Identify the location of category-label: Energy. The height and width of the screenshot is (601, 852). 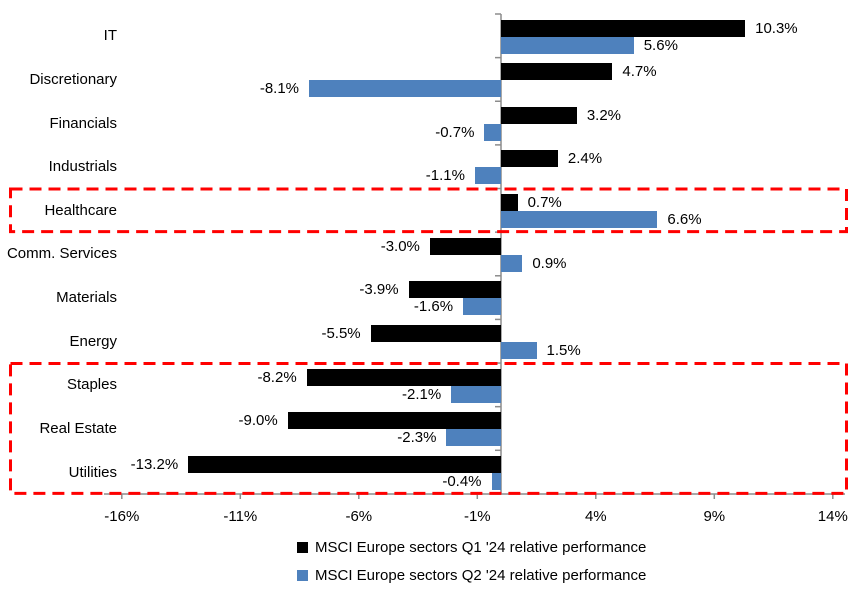
(93, 341).